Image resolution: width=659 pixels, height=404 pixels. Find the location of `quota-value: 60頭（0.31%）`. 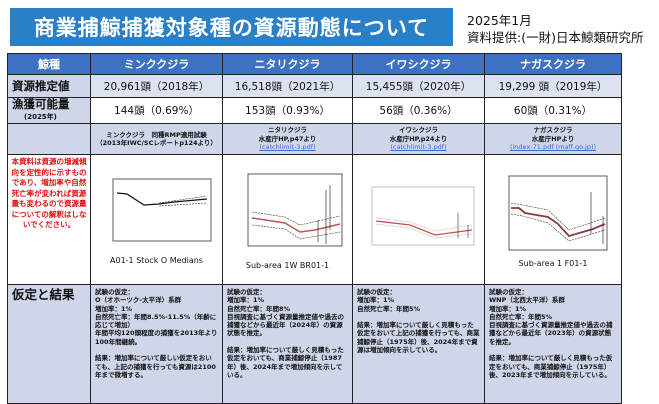

quota-value: 60頭（0.31%） is located at coordinates (553, 110).